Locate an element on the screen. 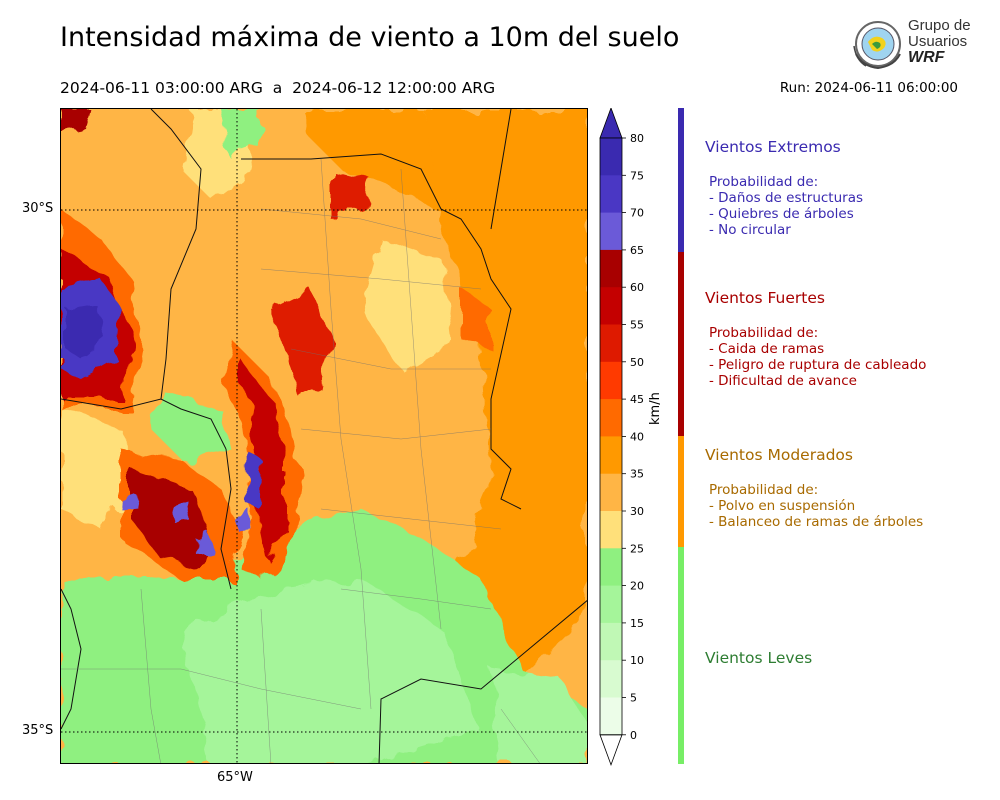 Image resolution: width=1000 pixels, height=800 pixels. colorbar-tick-label: 35 is located at coordinates (637, 474).